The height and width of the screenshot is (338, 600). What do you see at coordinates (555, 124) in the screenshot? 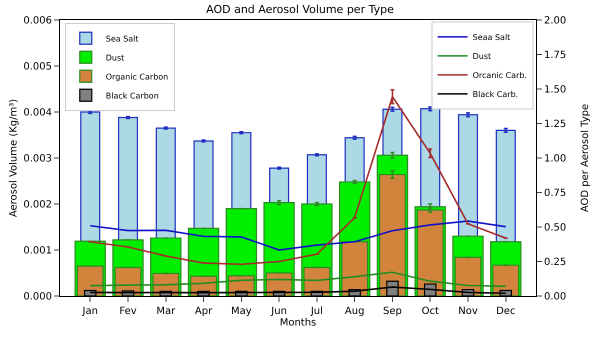
I see `y2-tick-label: 1.25` at bounding box center [555, 124].